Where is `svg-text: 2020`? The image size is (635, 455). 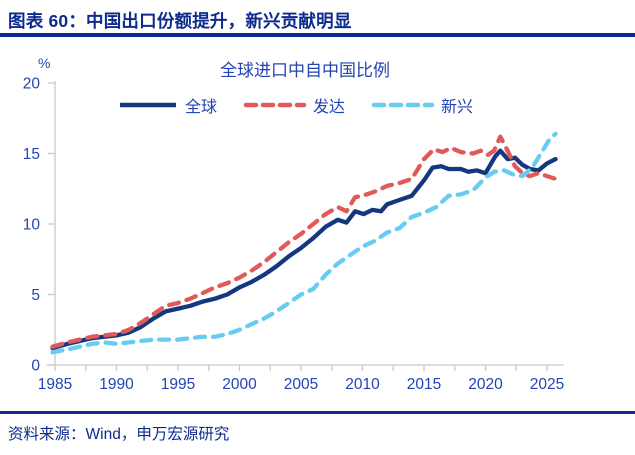
svg-text: 2020 is located at coordinates (485, 384).